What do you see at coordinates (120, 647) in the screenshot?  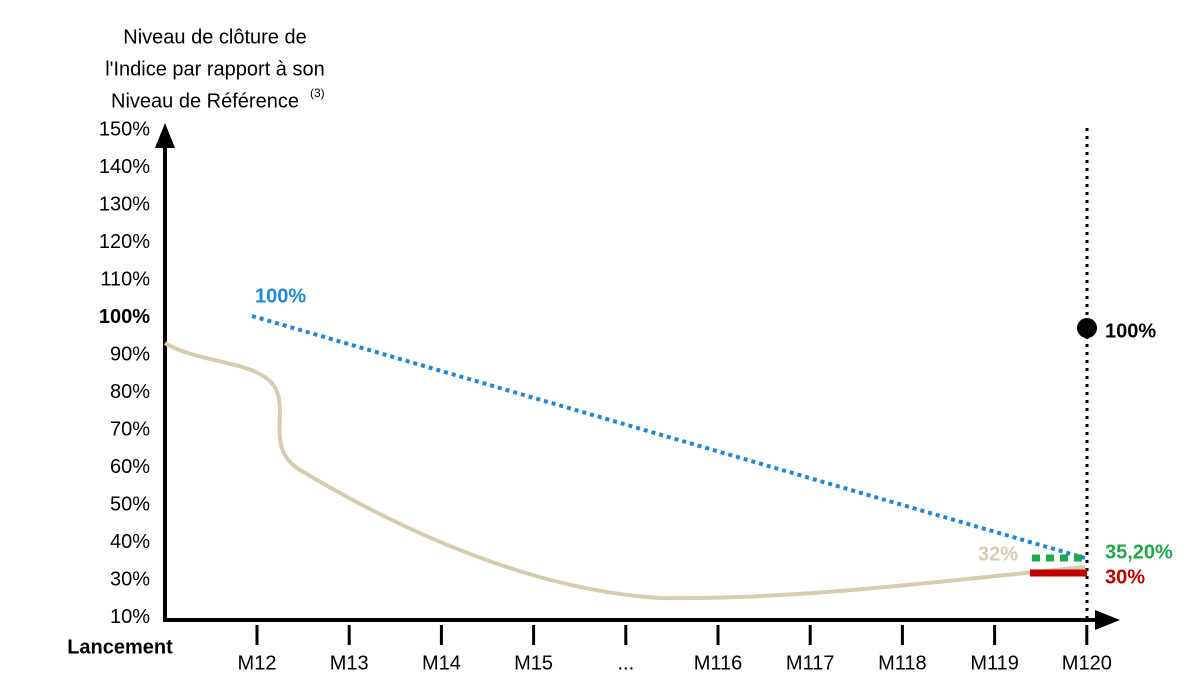 I see `x-origin-label: Lancement` at bounding box center [120, 647].